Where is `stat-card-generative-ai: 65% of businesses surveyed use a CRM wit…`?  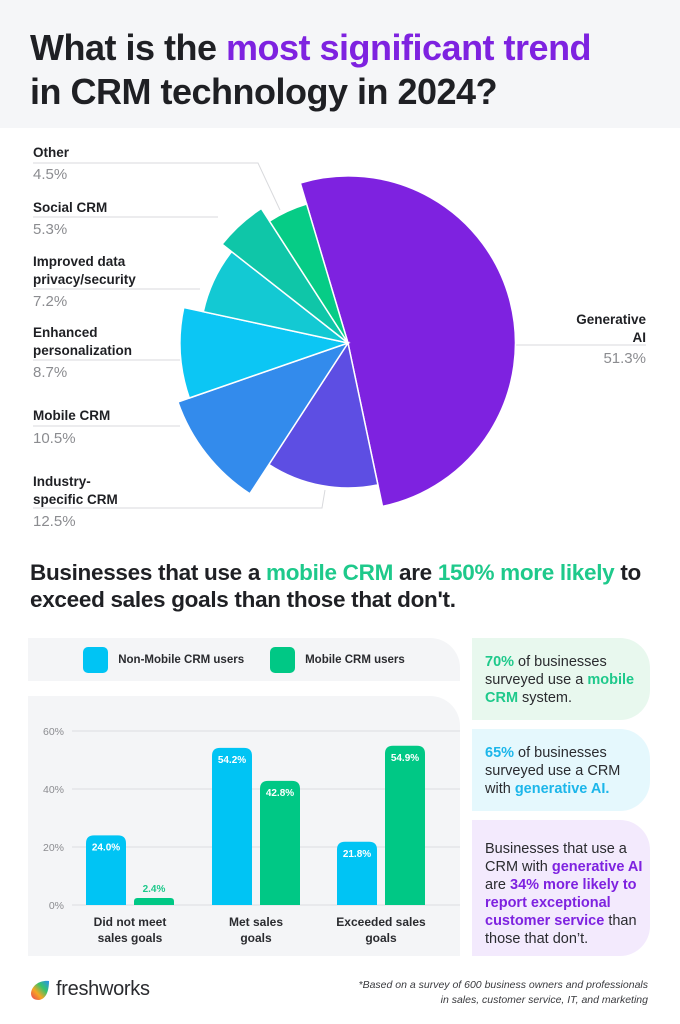
stat-card-generative-ai: 65% of businesses surveyed use a CRM wit… is located at coordinates (561, 770).